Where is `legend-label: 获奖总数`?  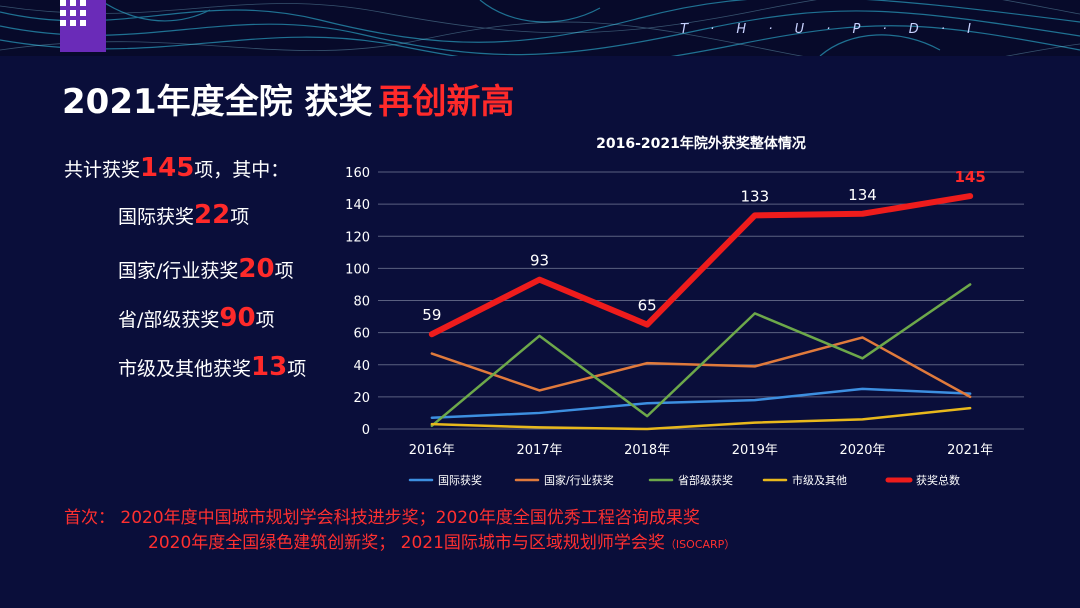 legend-label: 获奖总数 is located at coordinates (938, 480).